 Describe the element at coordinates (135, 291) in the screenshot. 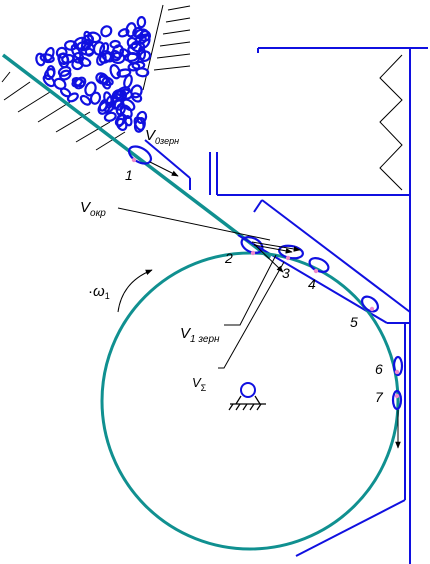

I see `rotation-arrow-icon` at that location.